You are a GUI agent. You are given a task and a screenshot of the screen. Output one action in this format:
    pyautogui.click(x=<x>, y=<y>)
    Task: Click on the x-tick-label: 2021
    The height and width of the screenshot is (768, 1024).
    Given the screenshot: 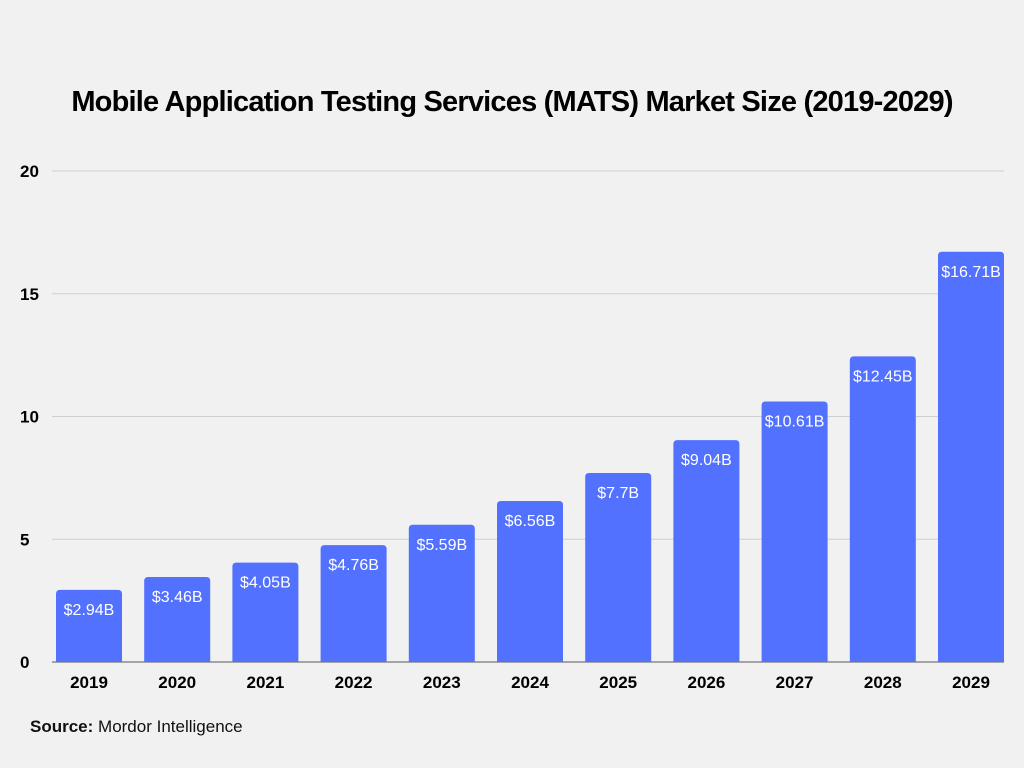 What is the action you would take?
    pyautogui.click(x=265, y=682)
    